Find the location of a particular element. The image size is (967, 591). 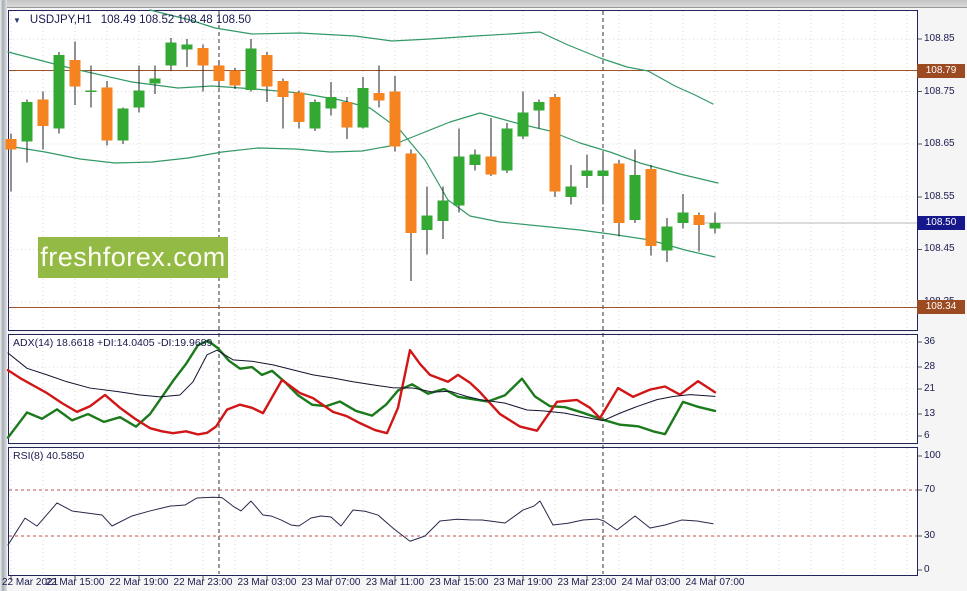

window-top-edge is located at coordinates (483, 4).